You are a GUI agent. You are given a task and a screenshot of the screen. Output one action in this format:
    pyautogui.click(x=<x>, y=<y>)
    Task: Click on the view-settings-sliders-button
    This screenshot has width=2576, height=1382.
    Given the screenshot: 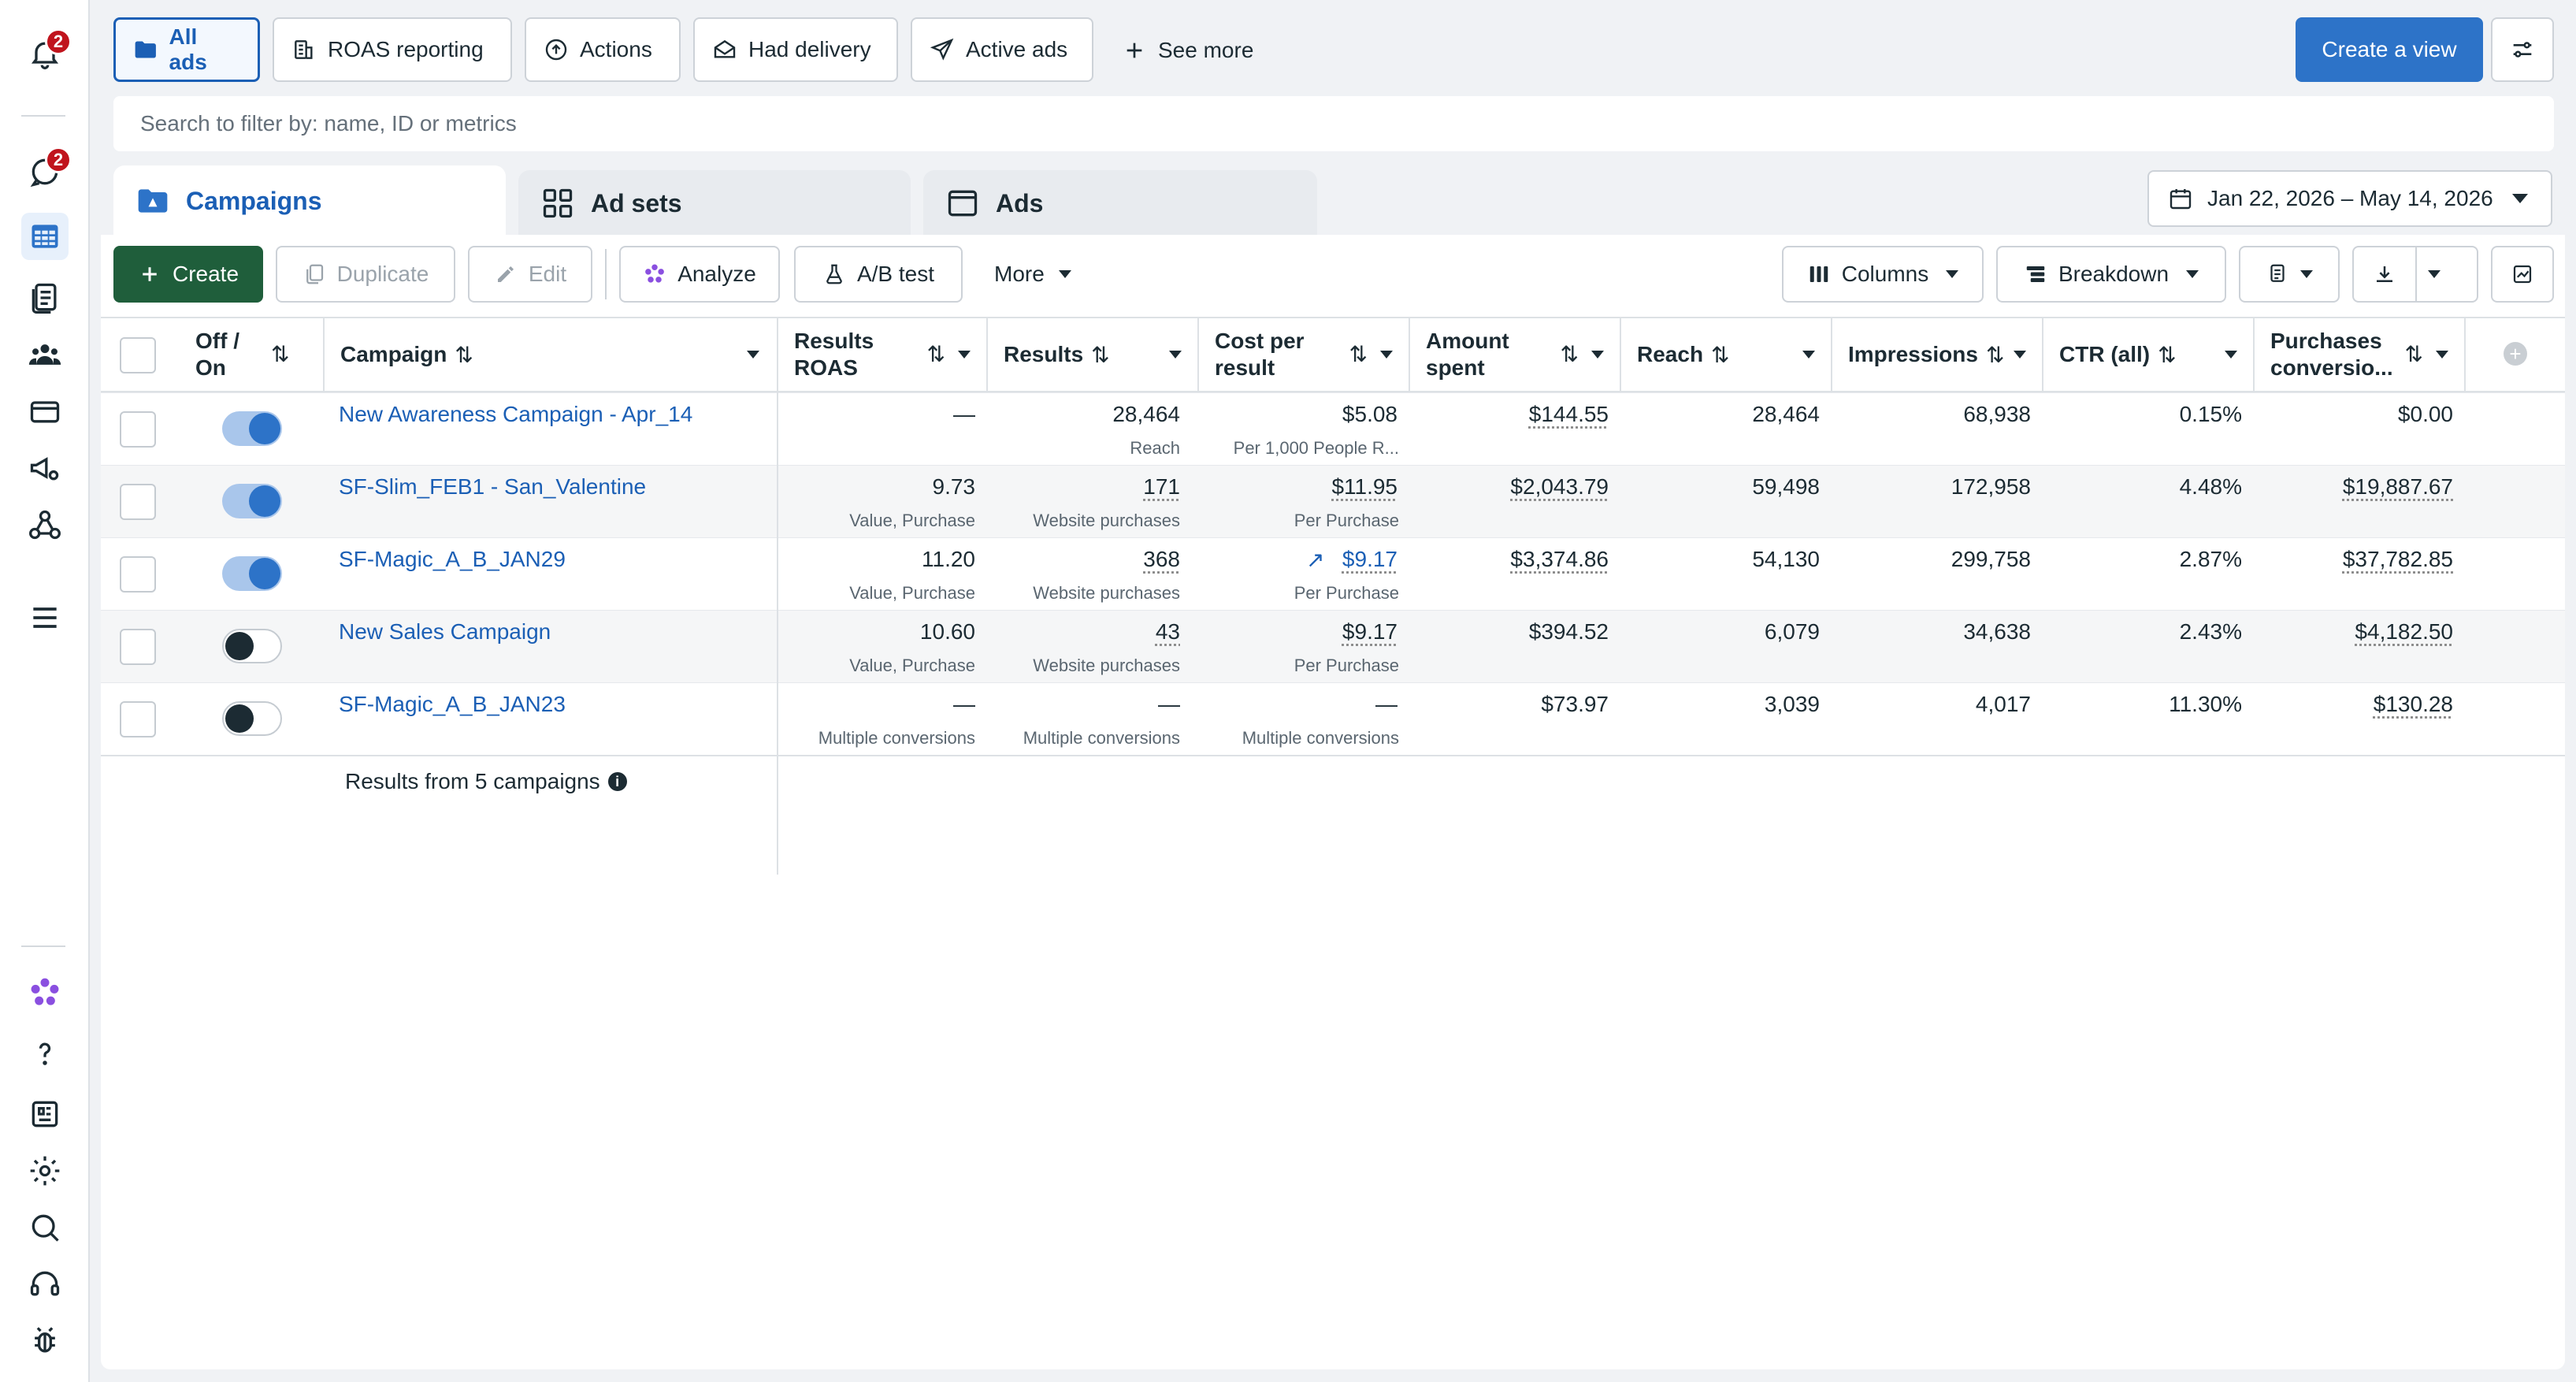 What is the action you would take?
    pyautogui.click(x=2522, y=49)
    